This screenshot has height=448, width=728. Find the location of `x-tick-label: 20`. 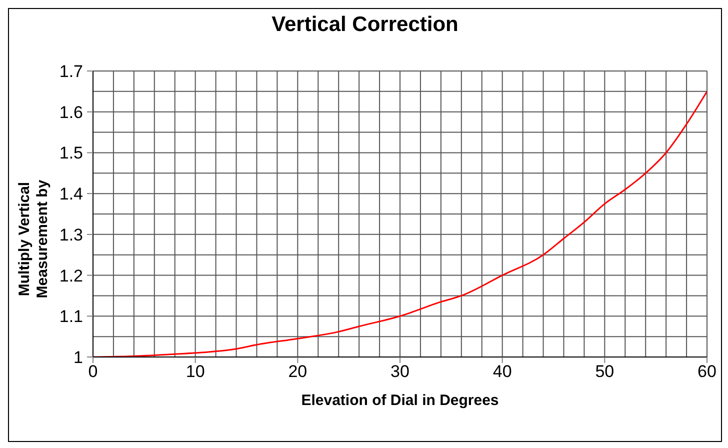

x-tick-label: 20 is located at coordinates (298, 371).